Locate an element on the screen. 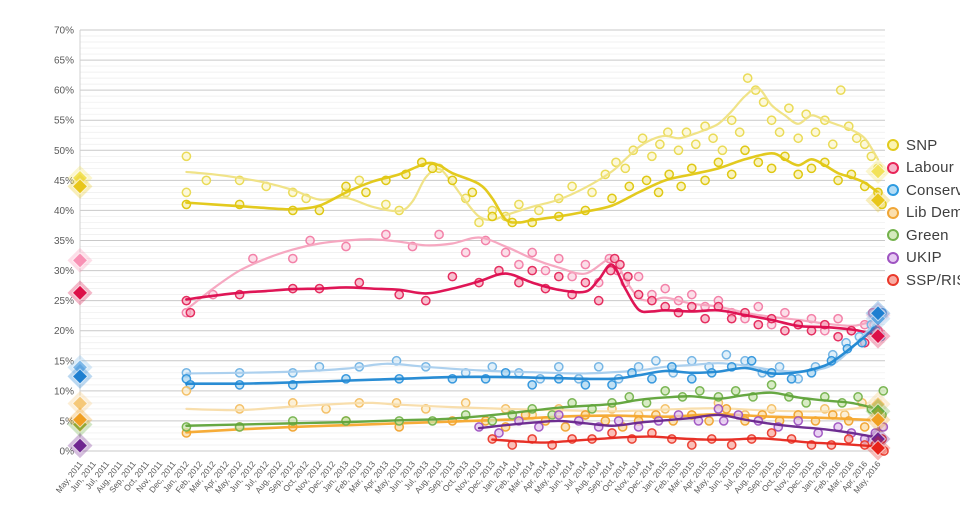 Image resolution: width=960 pixels, height=521 pixels. y-tick-label: 40% is located at coordinates (64, 211).